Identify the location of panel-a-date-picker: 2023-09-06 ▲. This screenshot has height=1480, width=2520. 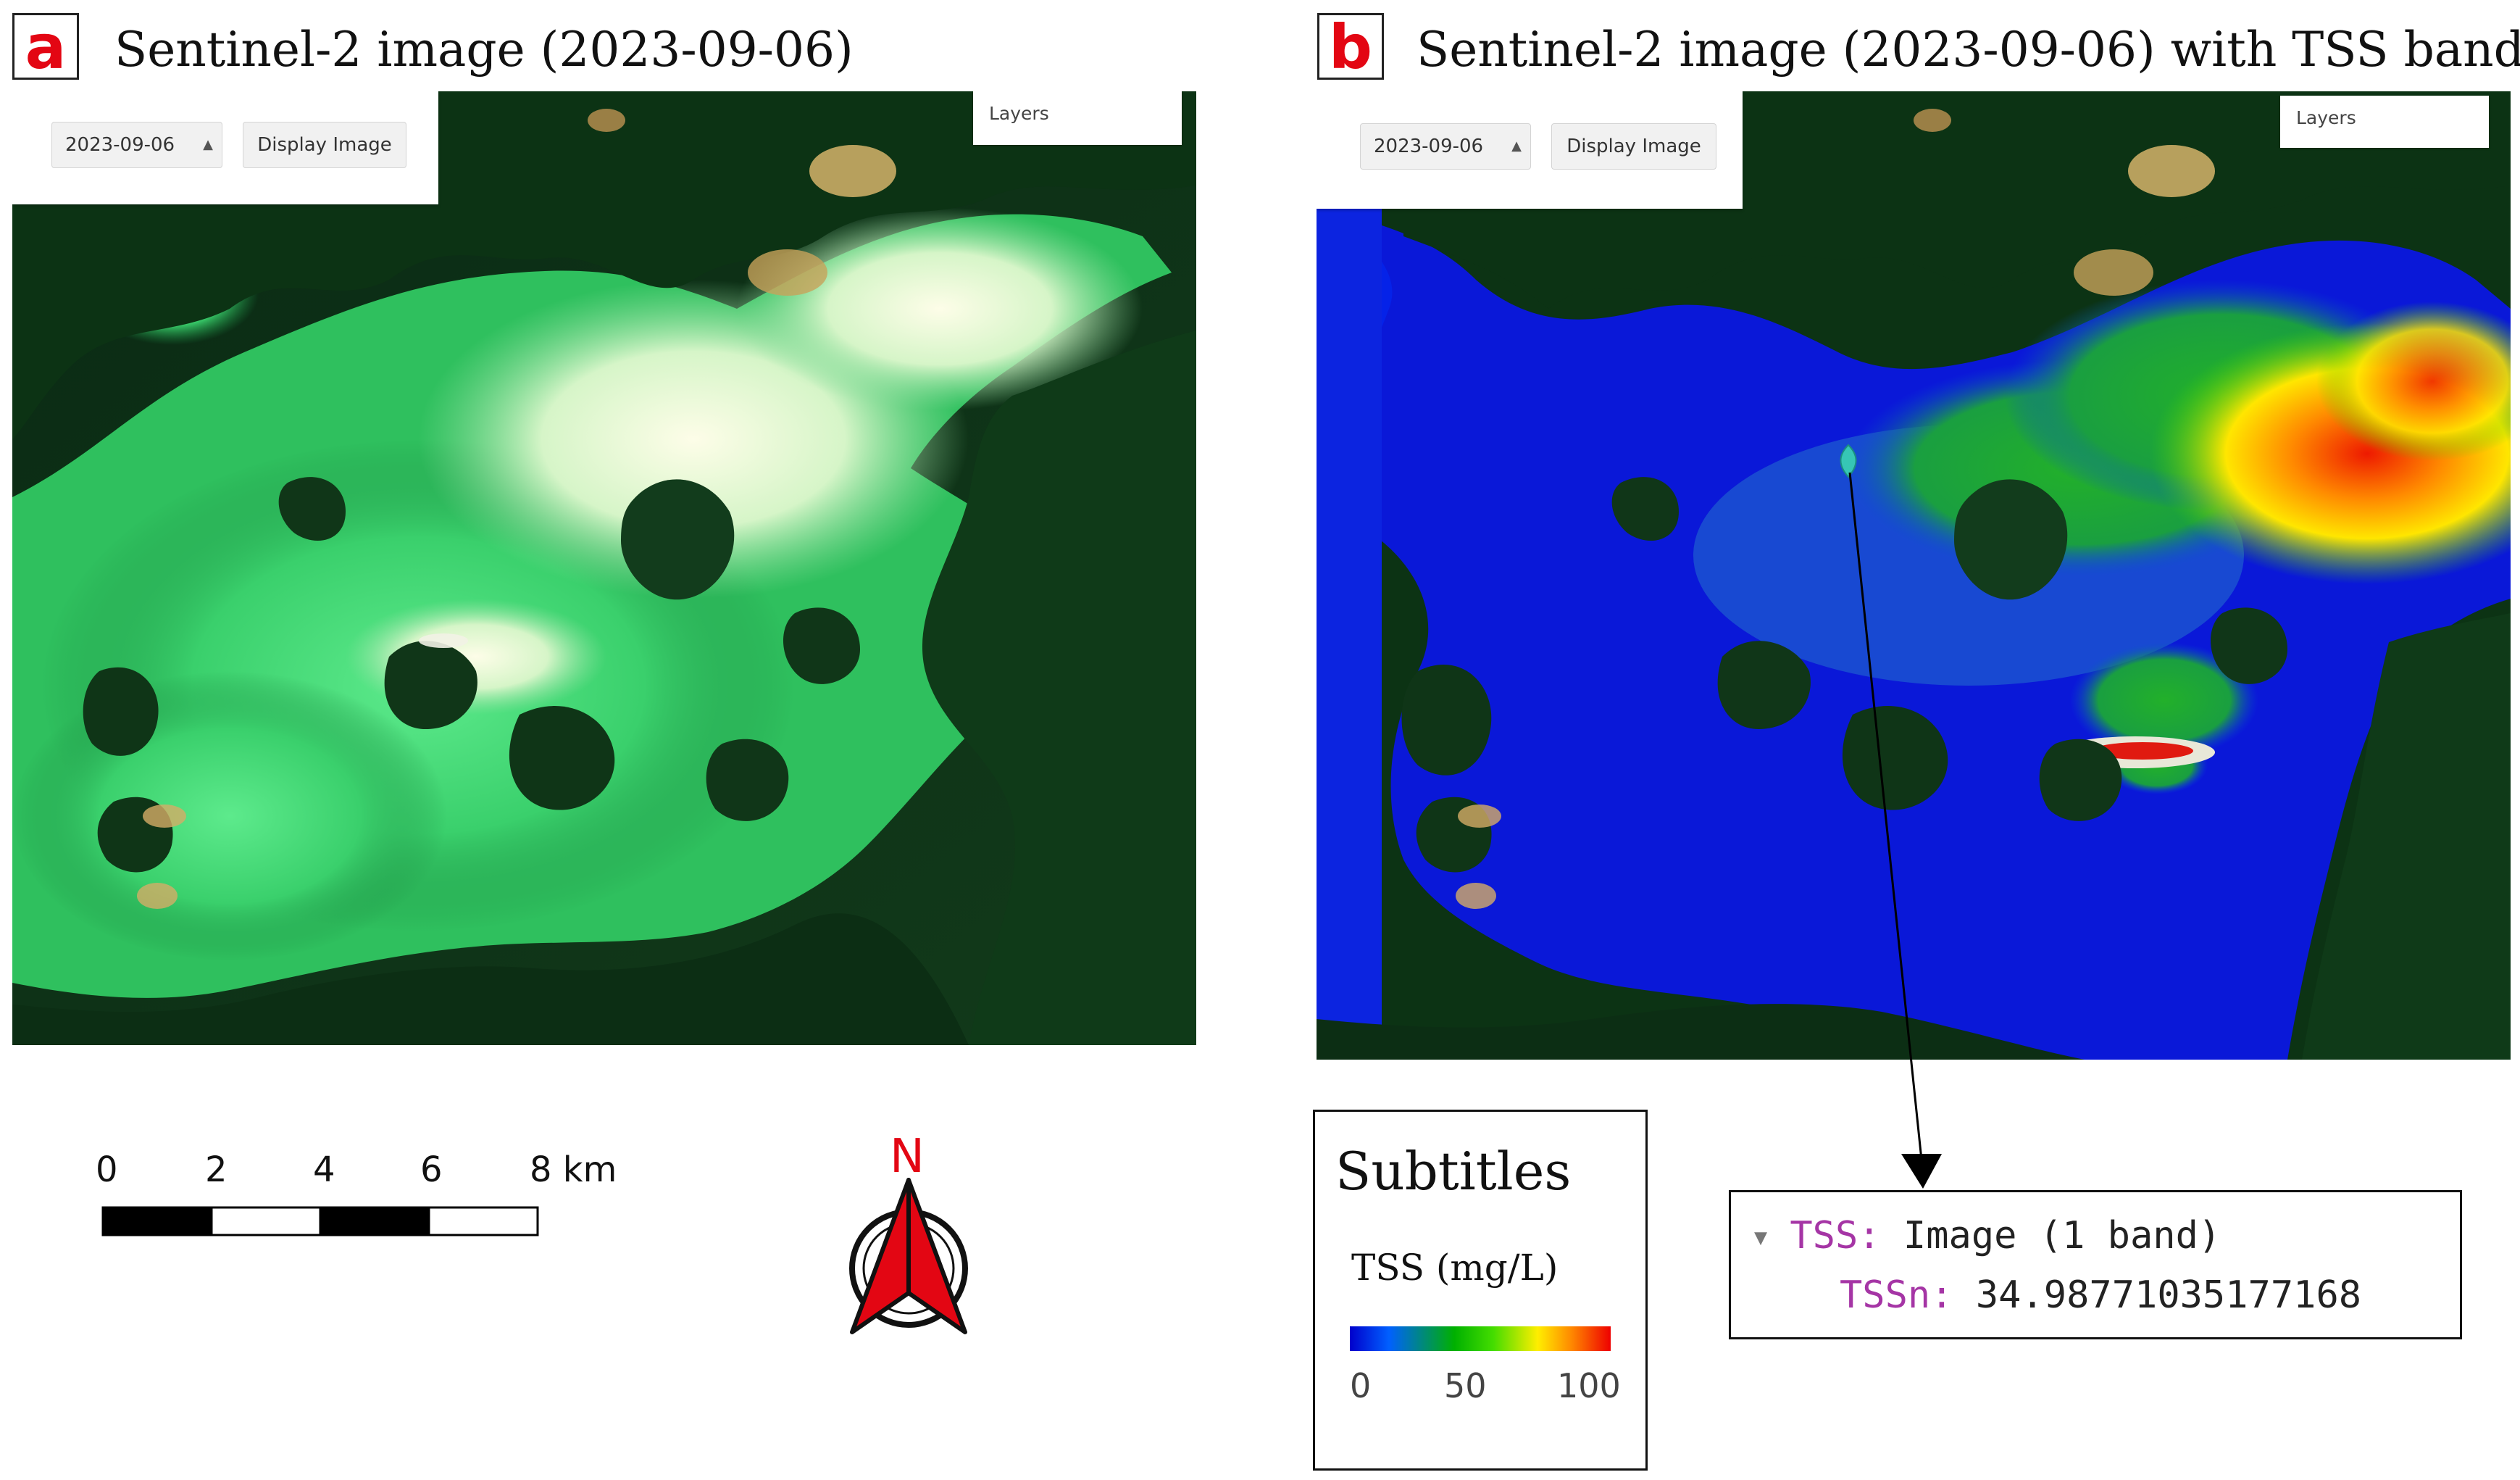
(136, 145).